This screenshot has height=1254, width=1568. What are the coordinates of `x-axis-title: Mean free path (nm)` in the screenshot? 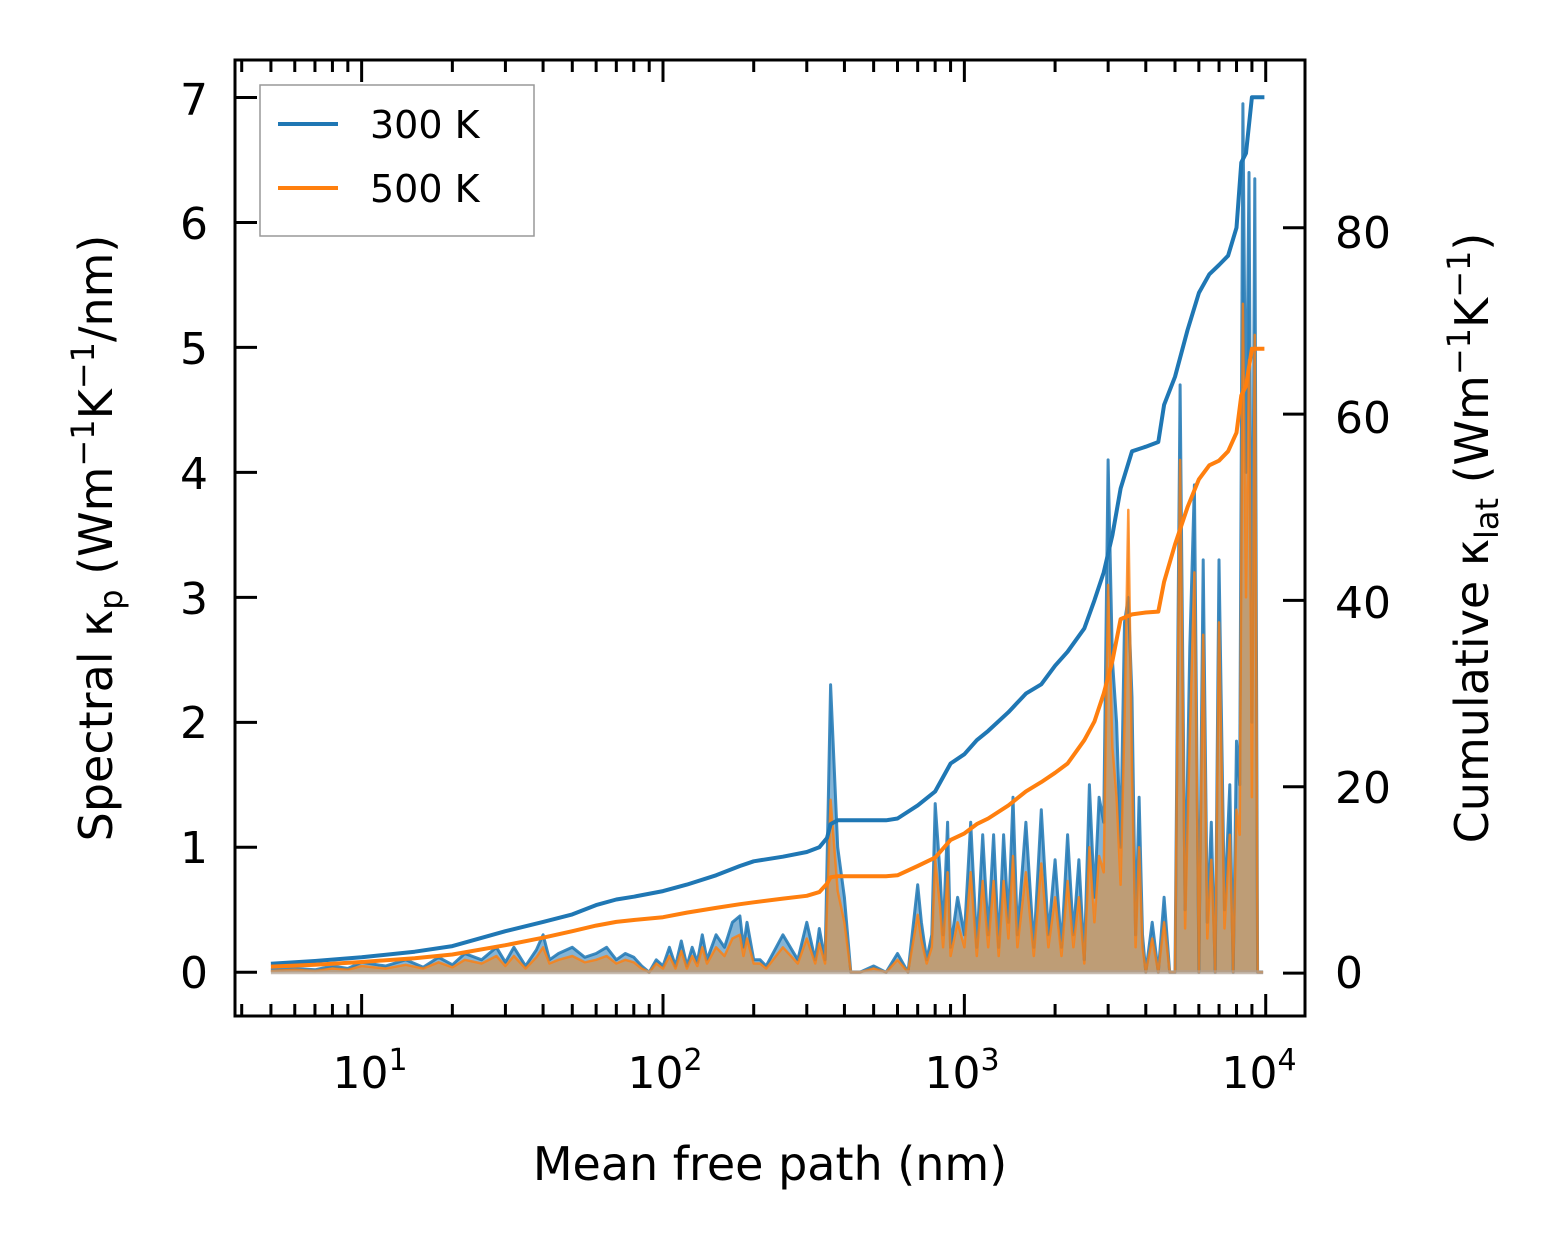 It's located at (770, 1164).